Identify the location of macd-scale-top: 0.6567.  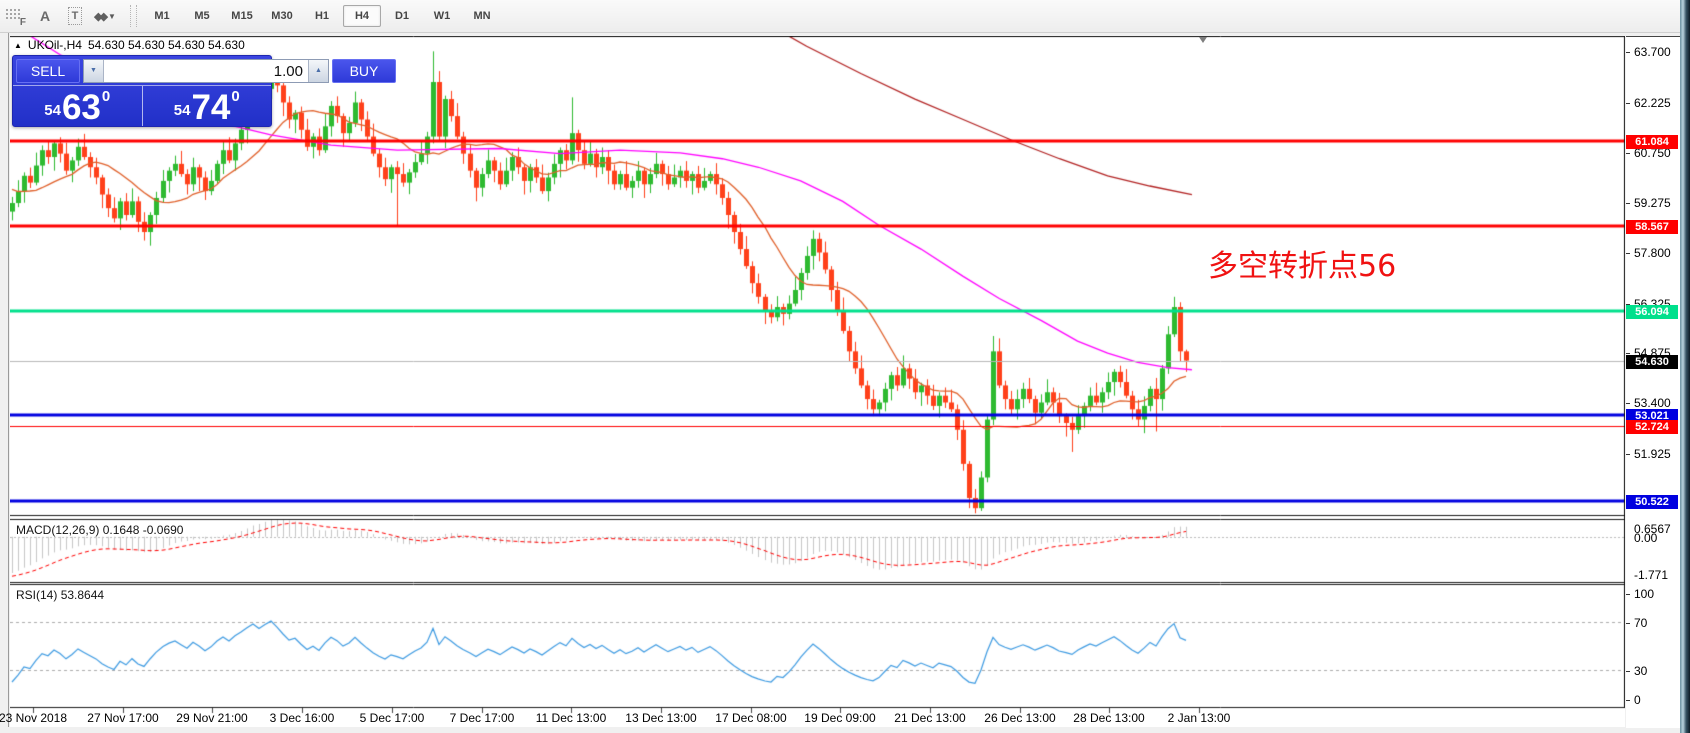
(1652, 529).